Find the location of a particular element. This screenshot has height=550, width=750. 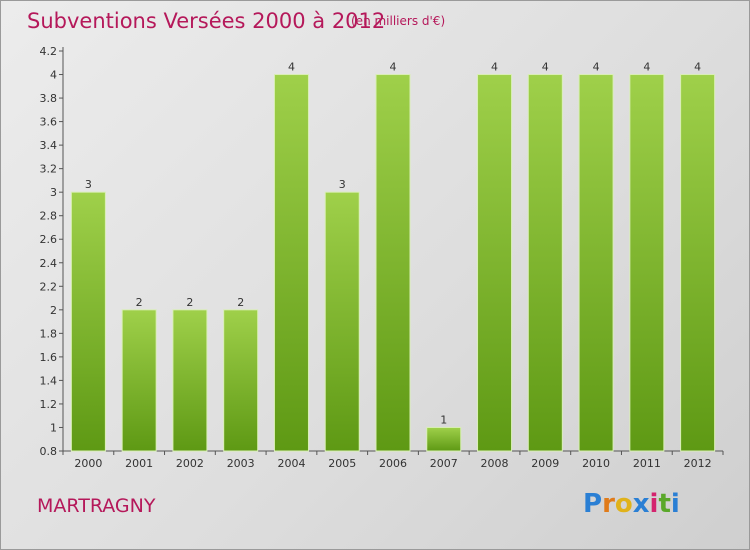

x-tick-label: 2011 is located at coordinates (647, 463).